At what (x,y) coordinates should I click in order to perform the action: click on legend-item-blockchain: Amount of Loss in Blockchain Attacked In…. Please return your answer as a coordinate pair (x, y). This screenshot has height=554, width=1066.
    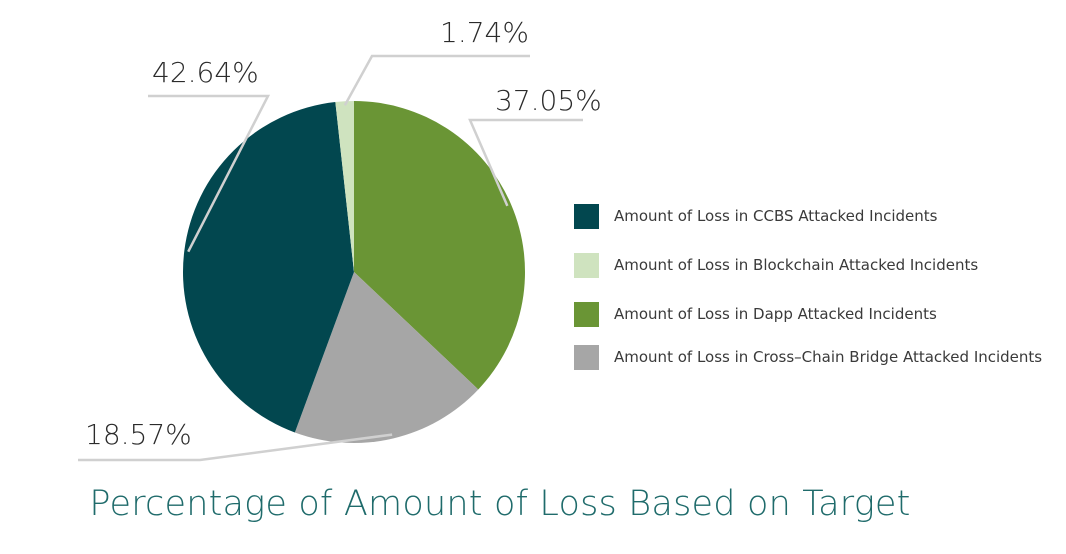
    Looking at the image, I should click on (814, 265).